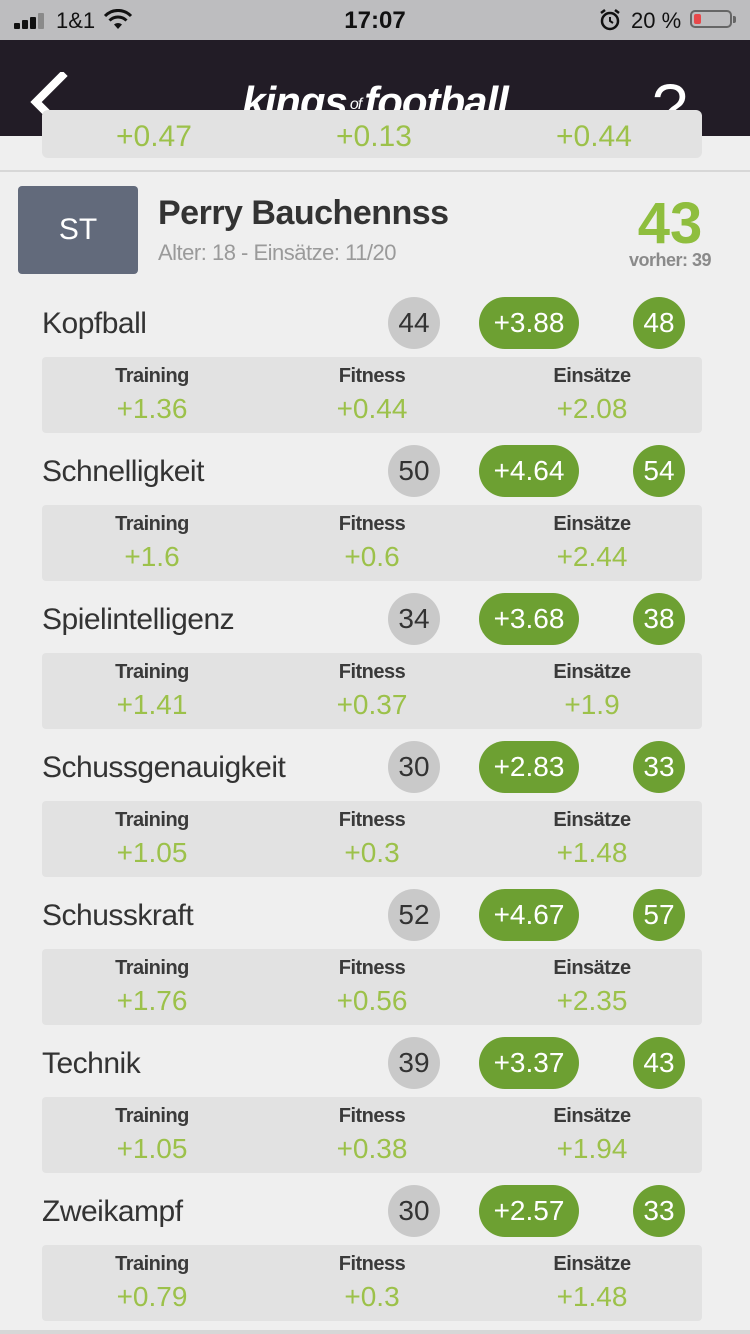  What do you see at coordinates (592, 408) in the screenshot?
I see `einsaetze-value: +2.08` at bounding box center [592, 408].